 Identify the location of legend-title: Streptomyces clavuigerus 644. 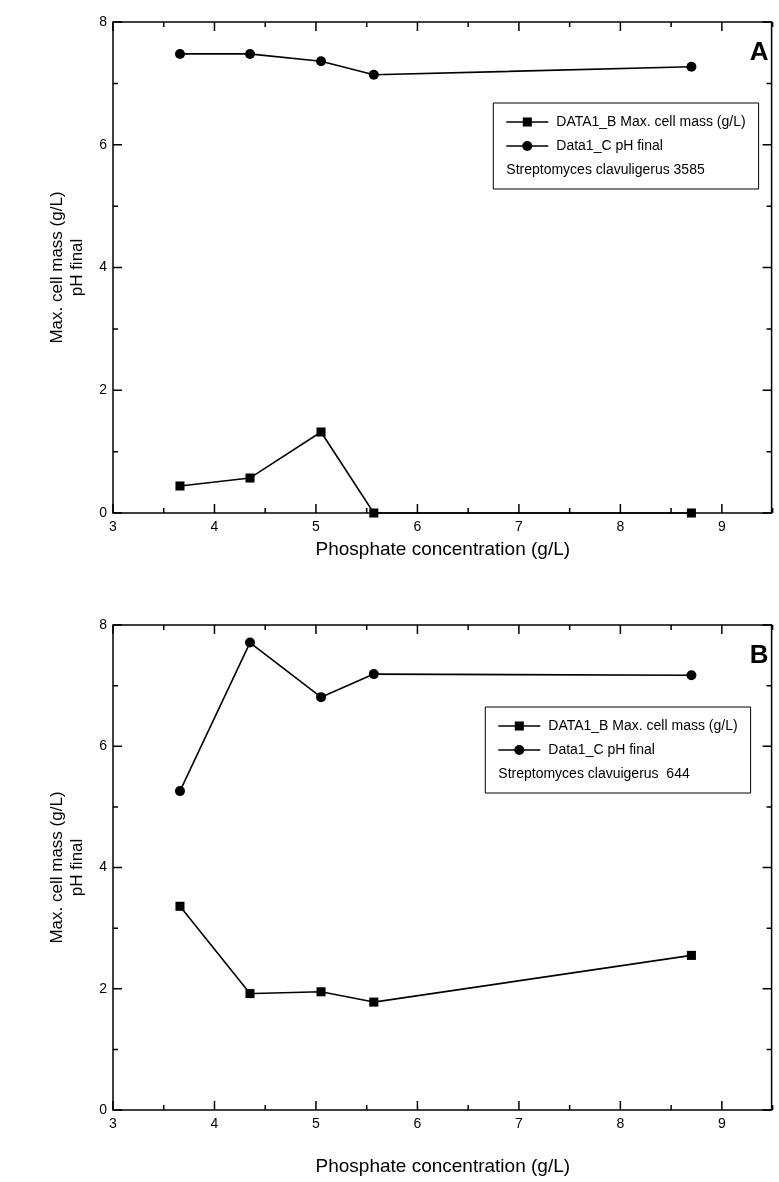
(594, 772).